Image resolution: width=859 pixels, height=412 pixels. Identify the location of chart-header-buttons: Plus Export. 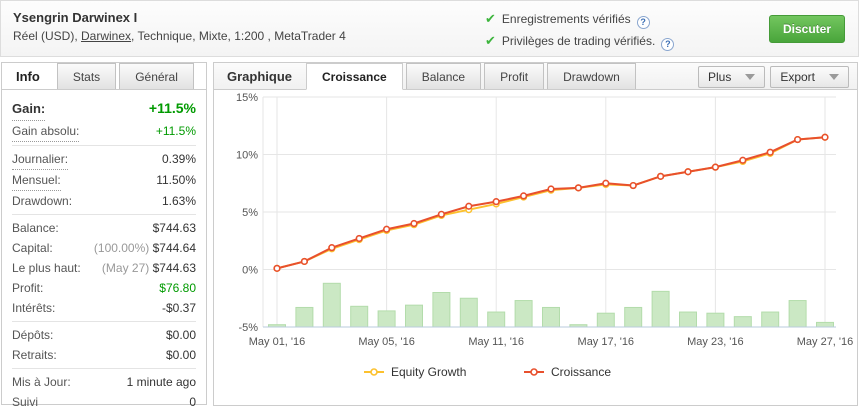
(773, 77).